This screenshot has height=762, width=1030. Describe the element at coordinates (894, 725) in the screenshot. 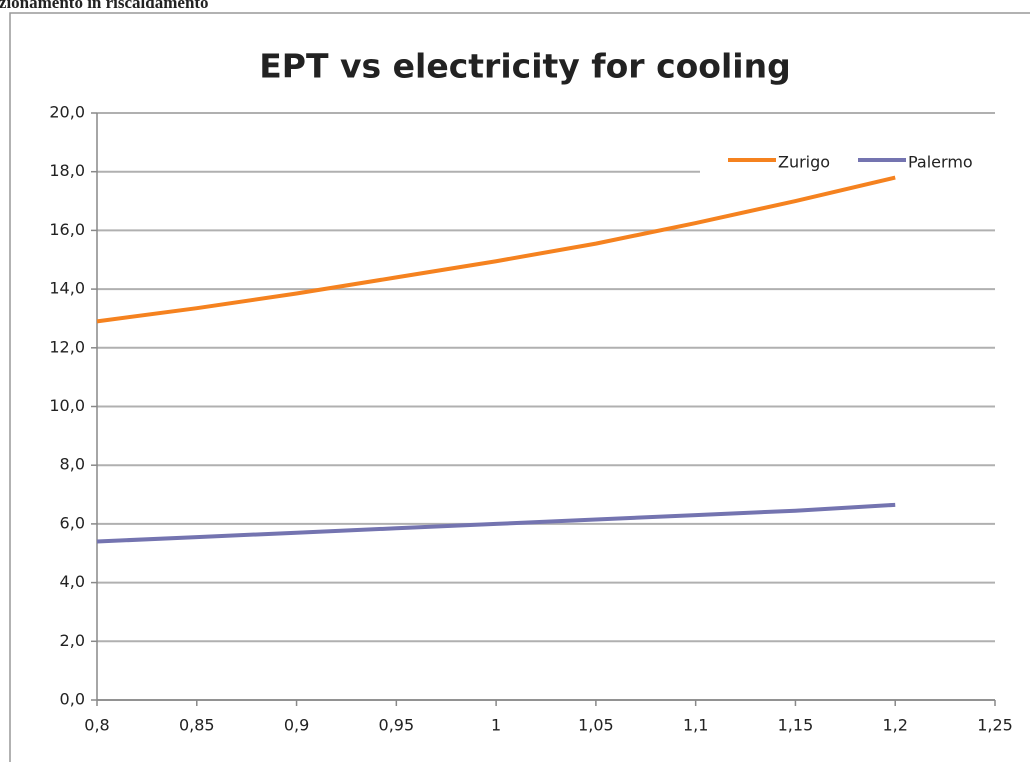

I see `x-tick-label: 1,2` at that location.